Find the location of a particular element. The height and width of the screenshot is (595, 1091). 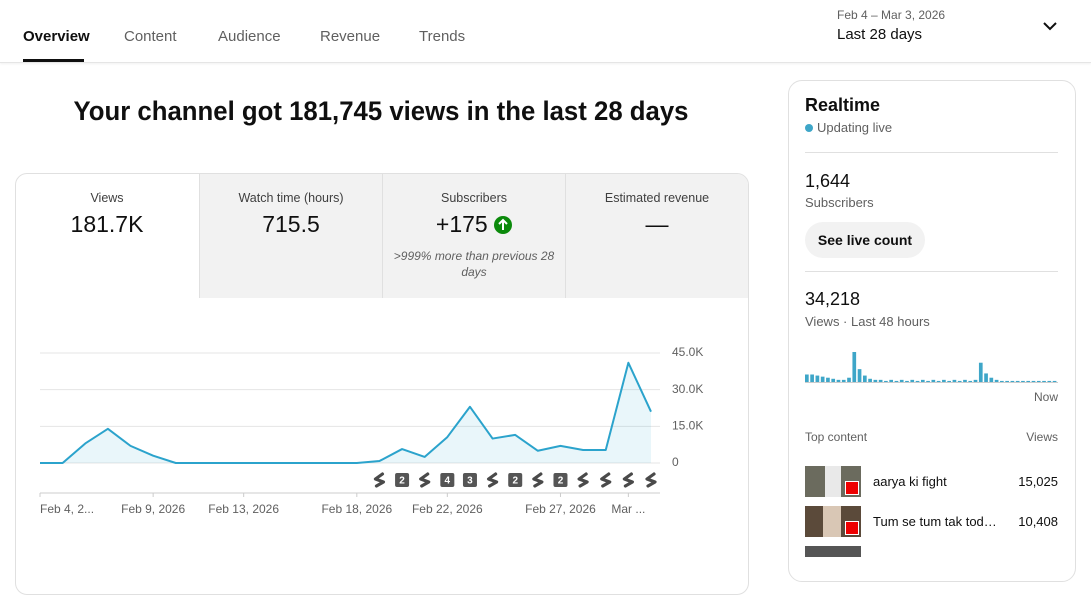

tab: Overview is located at coordinates (56, 36).